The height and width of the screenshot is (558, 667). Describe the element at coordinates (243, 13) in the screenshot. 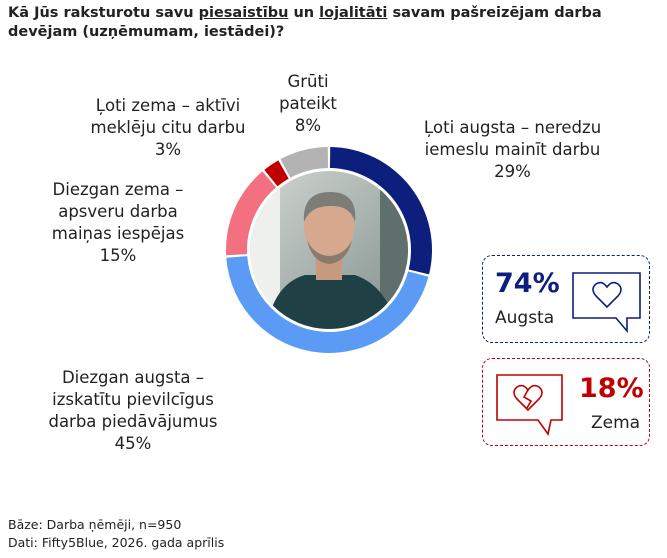

I see `title-part: piesaistību` at that location.